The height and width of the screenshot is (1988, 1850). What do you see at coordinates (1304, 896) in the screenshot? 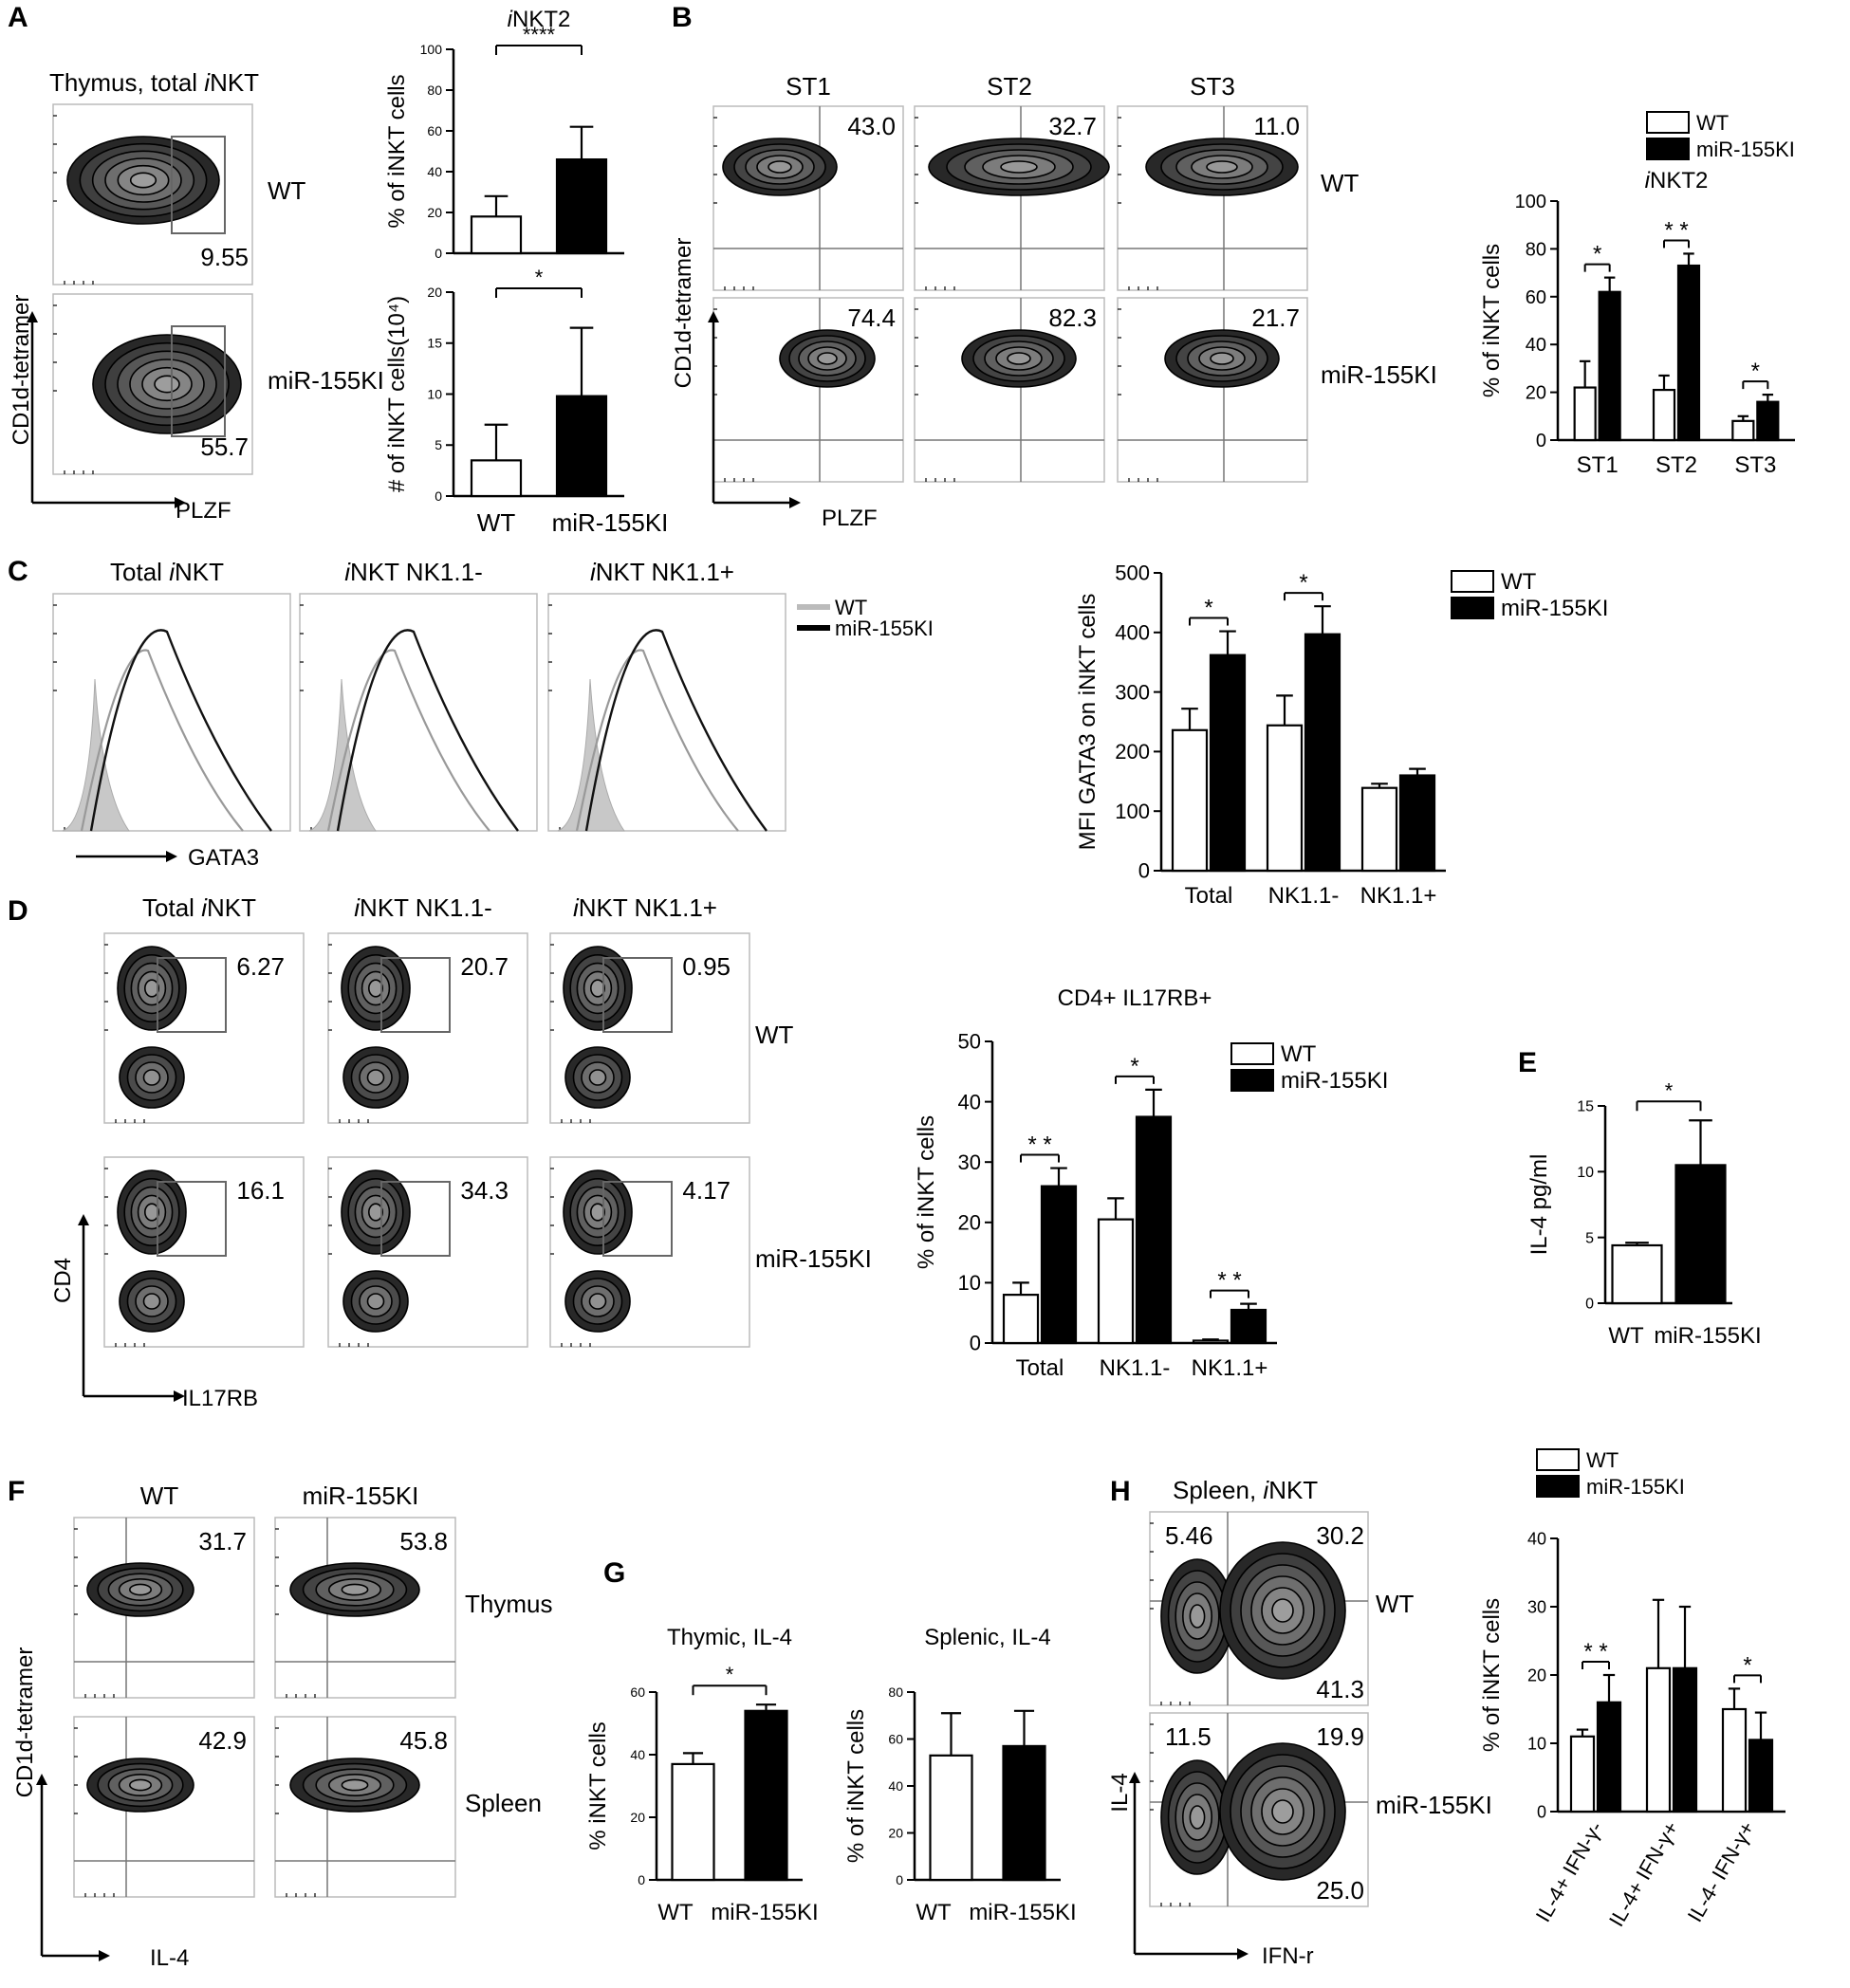
I see `C-category-label: NK1.1-` at bounding box center [1304, 896].